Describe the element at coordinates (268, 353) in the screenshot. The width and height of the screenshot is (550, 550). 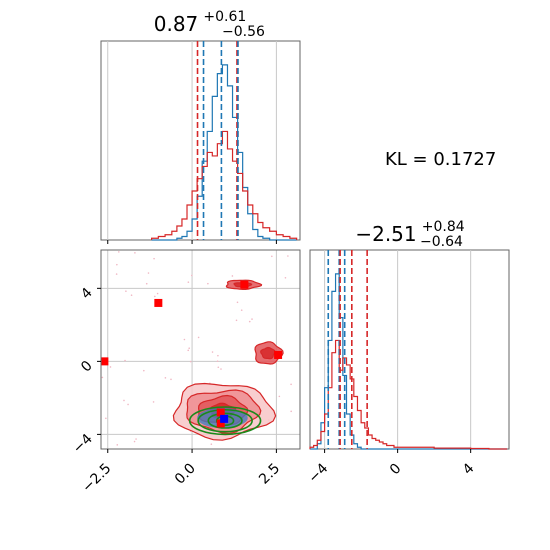
I see `joint-red-contour` at that location.